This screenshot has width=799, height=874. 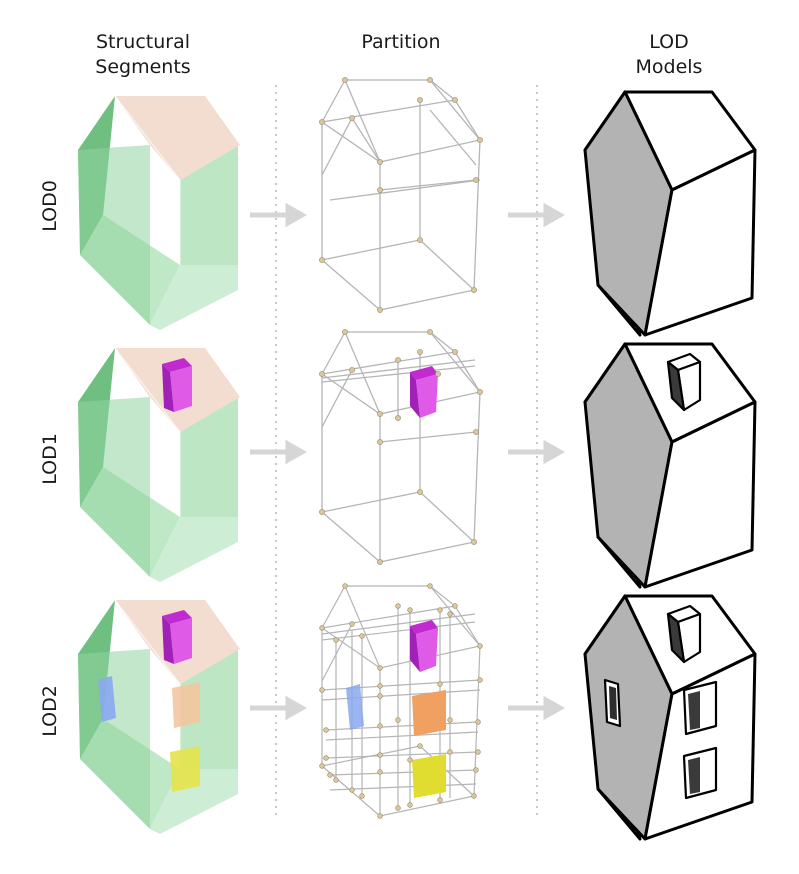 I want to click on partition-lod2, so click(x=401, y=701).